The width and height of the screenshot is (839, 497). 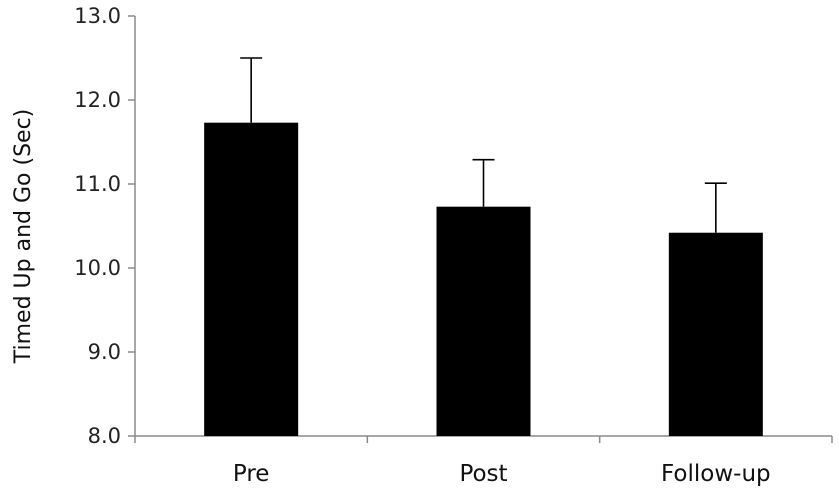 I want to click on bar-post, so click(x=483, y=321).